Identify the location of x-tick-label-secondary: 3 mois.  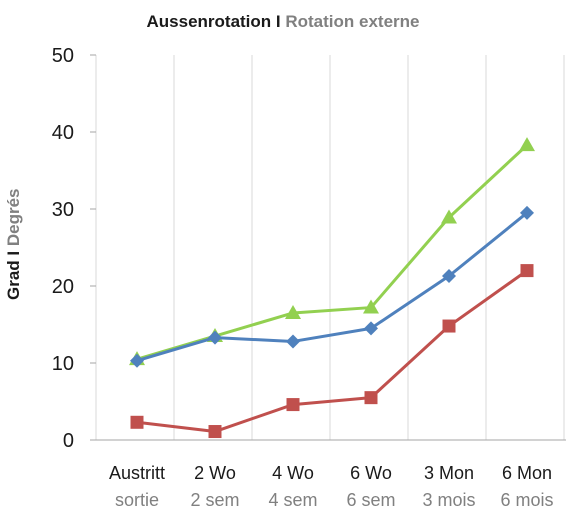
(448, 500).